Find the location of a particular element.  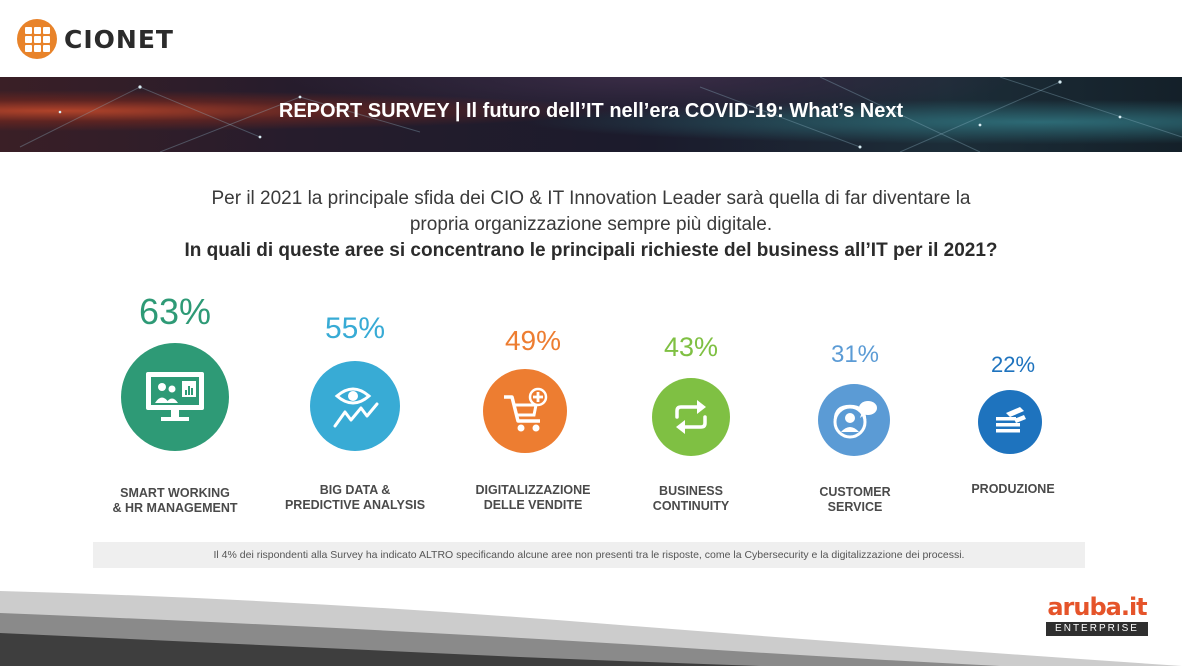

area-smart-working: 63% SMART WORKING & HR MANAGEMENT is located at coordinates (175, 410).